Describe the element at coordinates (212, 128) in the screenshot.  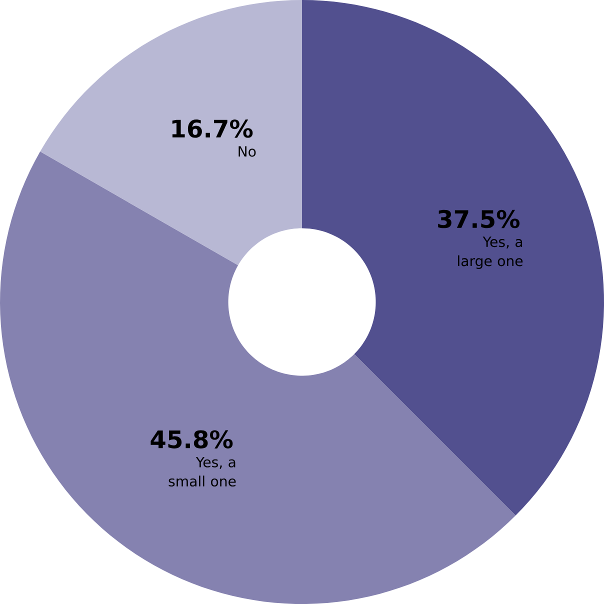
I see `data-label: 16.7%` at that location.